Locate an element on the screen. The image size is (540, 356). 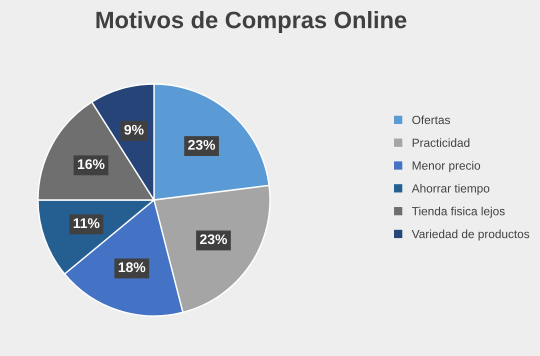
data-label: 18% is located at coordinates (132, 267).